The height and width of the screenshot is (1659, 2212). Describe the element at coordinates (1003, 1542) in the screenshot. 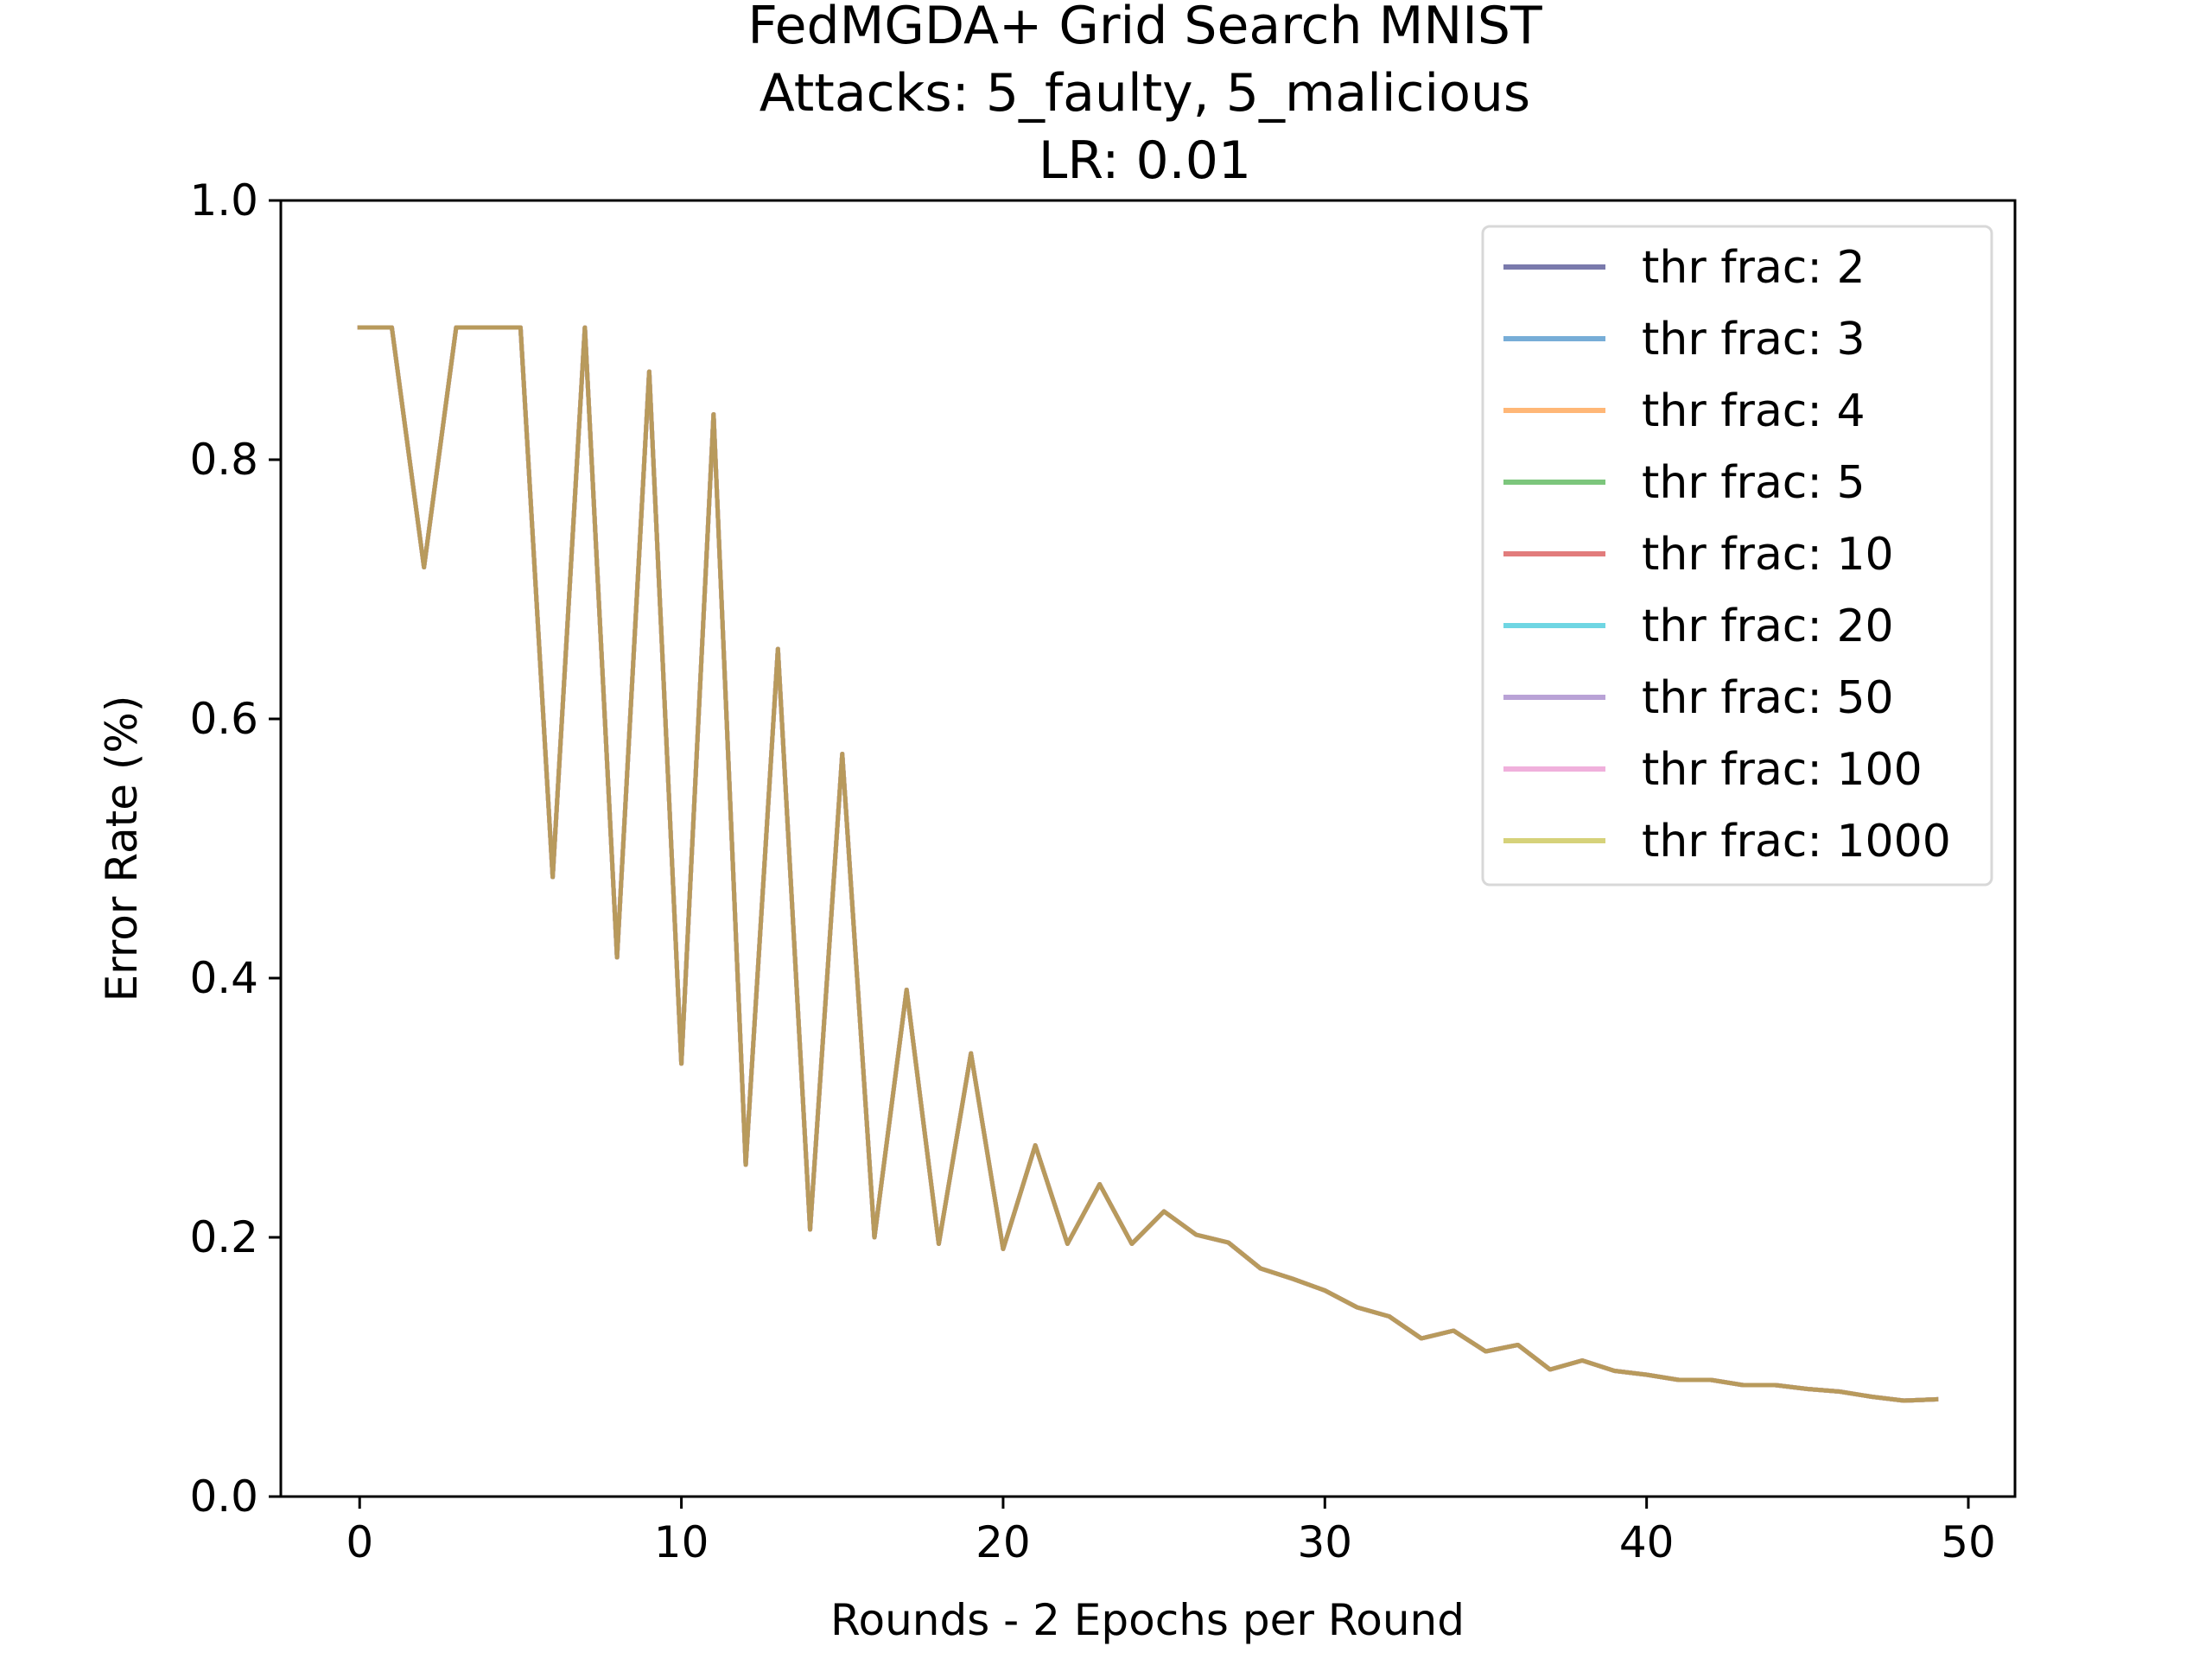

I see `x-tick-label: 20` at that location.